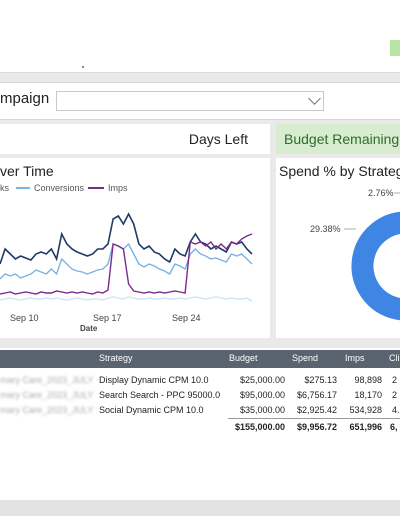 This screenshot has height=516, width=400. Describe the element at coordinates (320, 380) in the screenshot. I see `row1-spend: $275.13` at that location.